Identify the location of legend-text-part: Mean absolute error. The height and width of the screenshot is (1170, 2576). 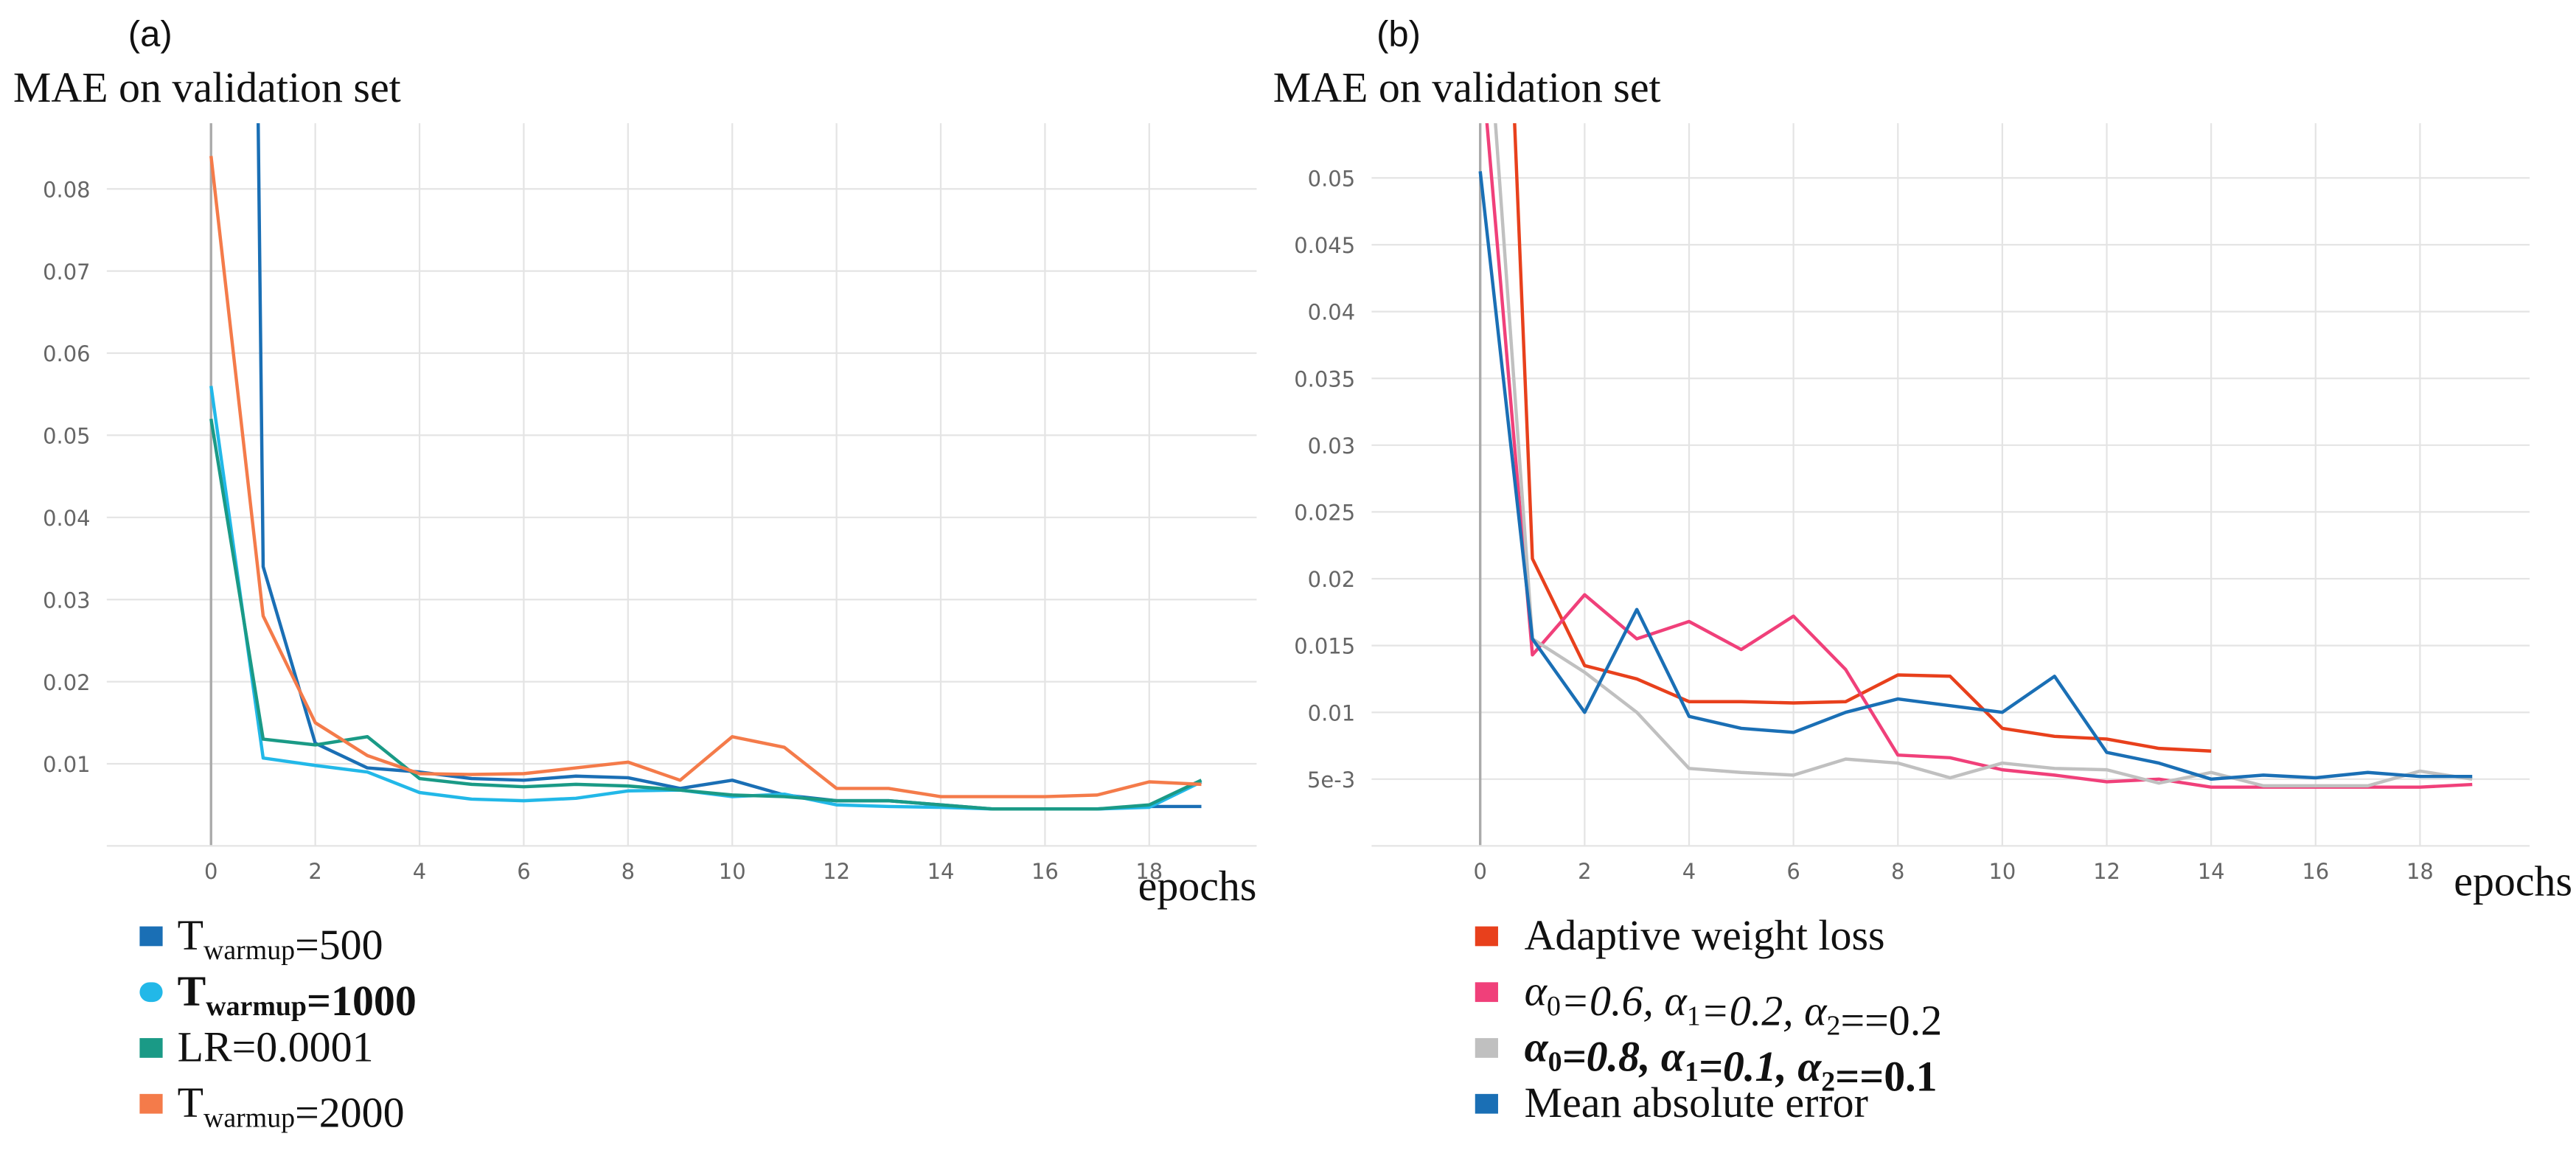
(1697, 1103).